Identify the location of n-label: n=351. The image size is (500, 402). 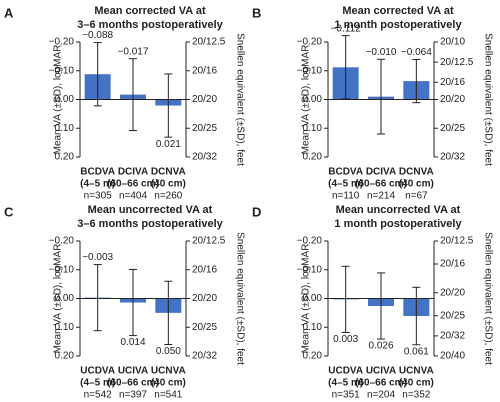
(346, 395).